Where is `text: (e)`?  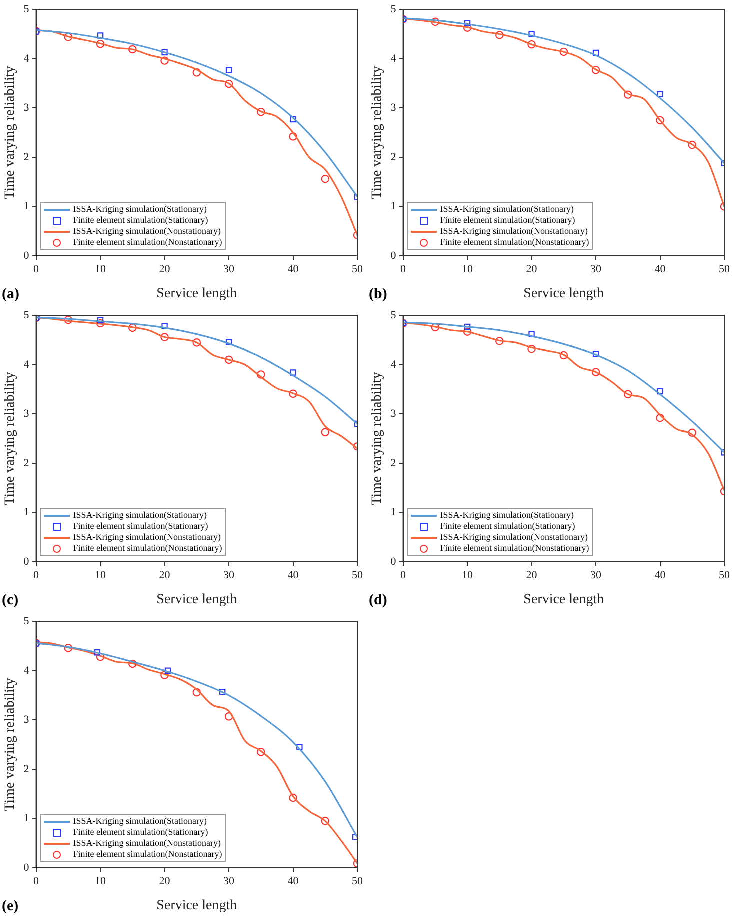
text: (e) is located at coordinates (10, 906).